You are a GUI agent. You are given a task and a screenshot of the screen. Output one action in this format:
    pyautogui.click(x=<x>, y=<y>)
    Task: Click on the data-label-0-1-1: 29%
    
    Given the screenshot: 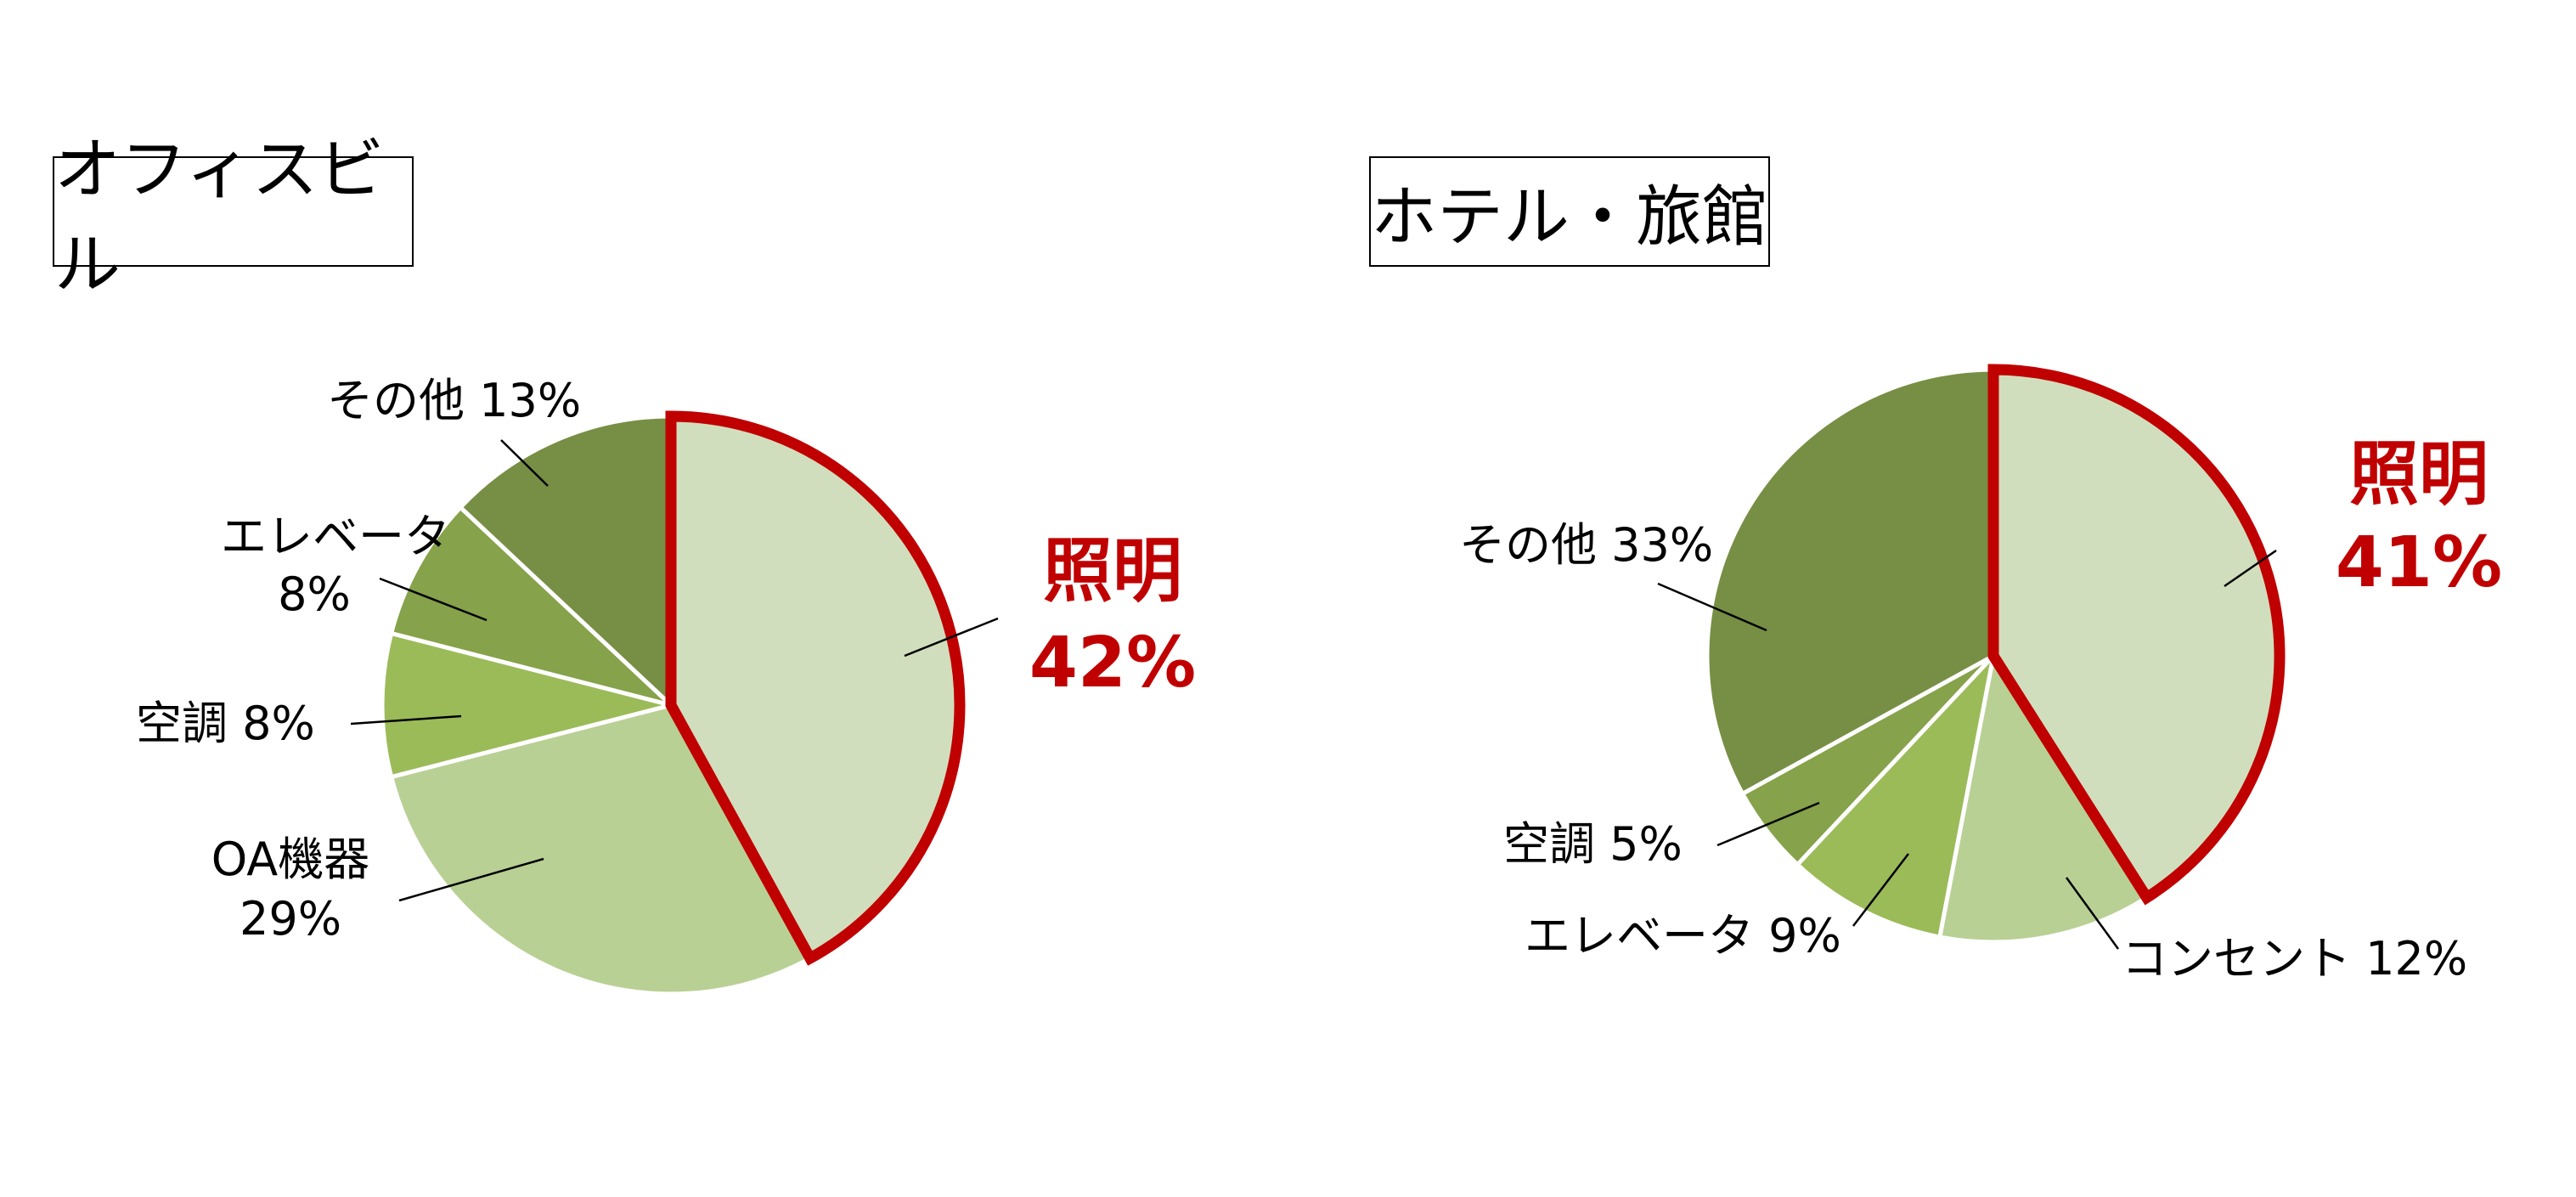 What is the action you would take?
    pyautogui.click(x=290, y=919)
    